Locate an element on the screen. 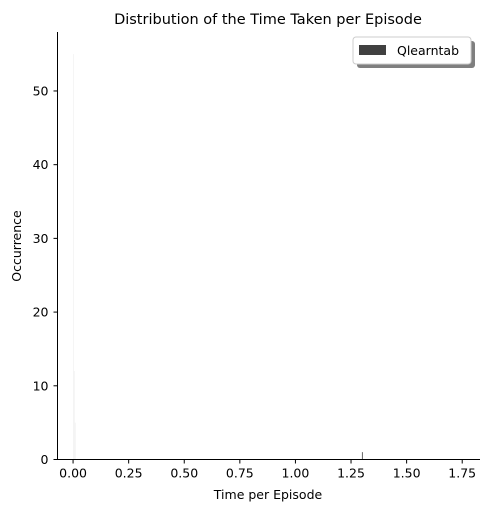  y-tick-label: 20 is located at coordinates (41, 312).